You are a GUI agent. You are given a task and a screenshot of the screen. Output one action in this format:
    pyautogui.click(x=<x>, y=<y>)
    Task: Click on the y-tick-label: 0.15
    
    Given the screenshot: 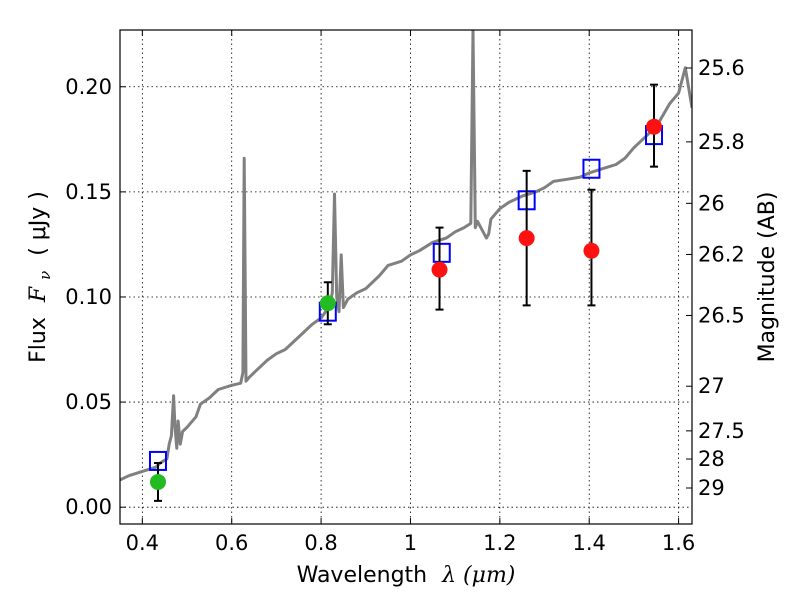 What is the action you would take?
    pyautogui.click(x=88, y=192)
    